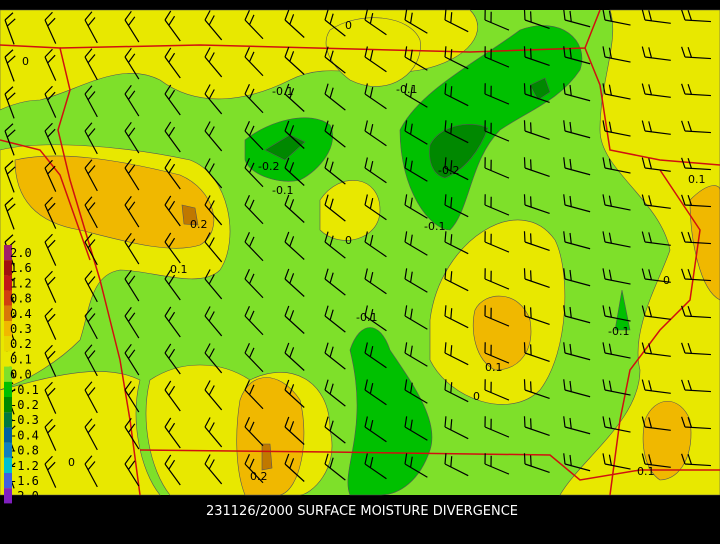  What do you see at coordinates (24, 481) in the screenshot?
I see `legend-label: -1.6` at bounding box center [24, 481].